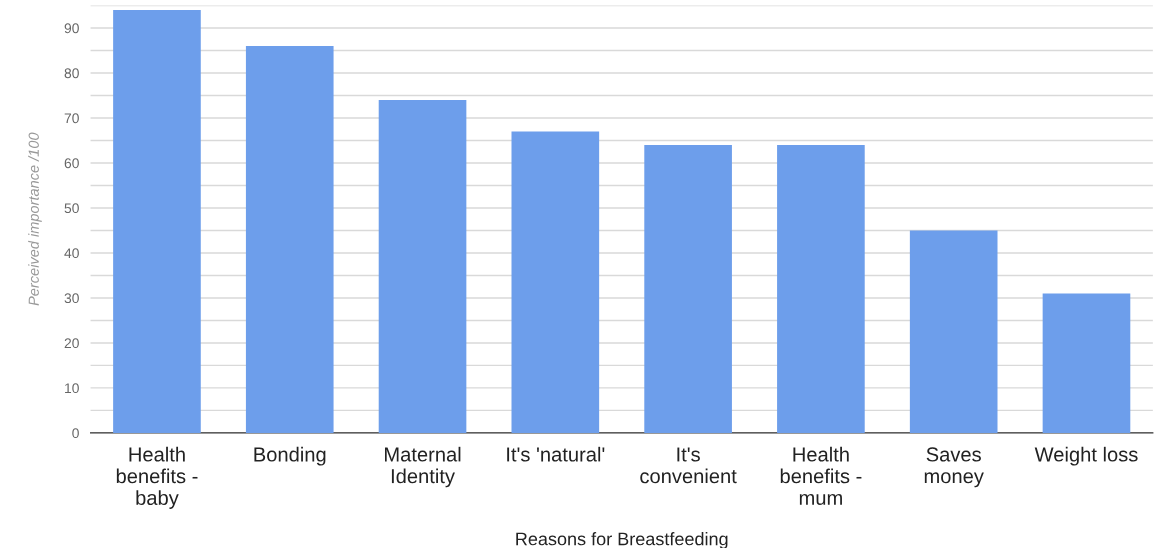  Describe the element at coordinates (71, 208) in the screenshot. I see `y-tick-label: 50` at that location.